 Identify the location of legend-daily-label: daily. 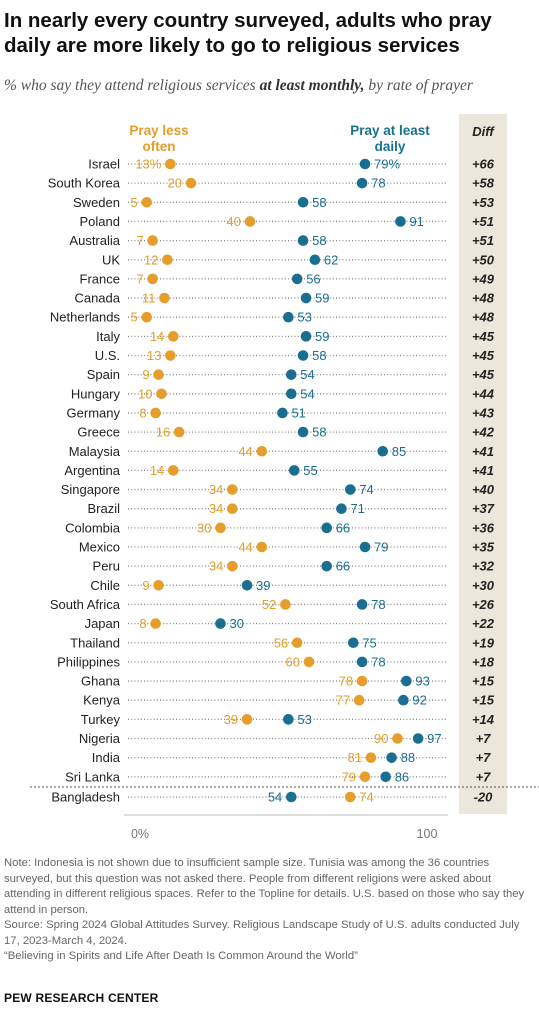
(390, 146).